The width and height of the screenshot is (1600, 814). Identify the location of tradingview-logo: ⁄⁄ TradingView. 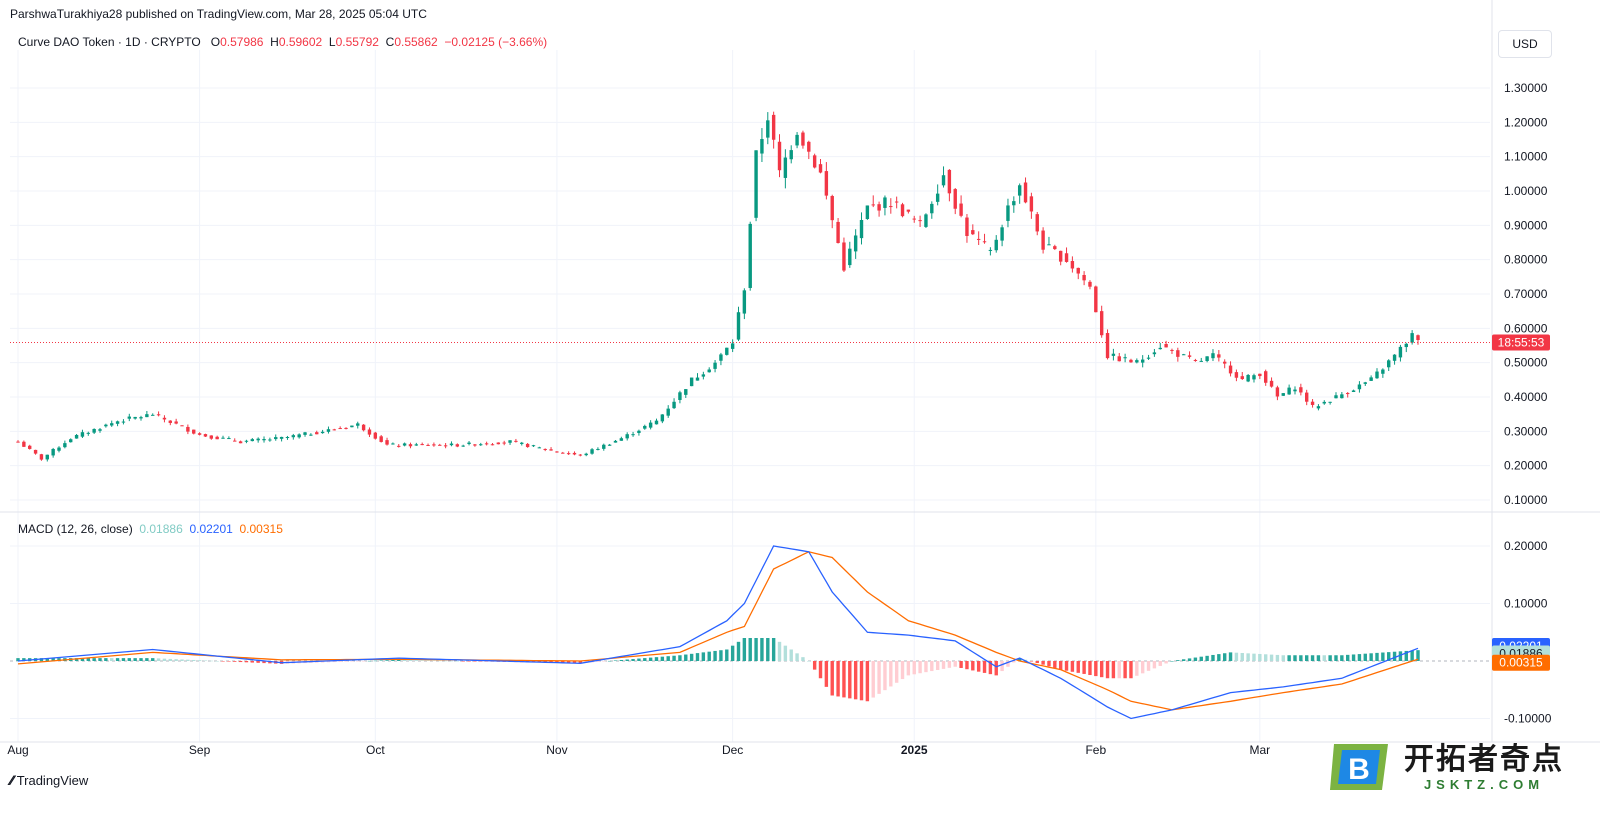
(49, 780).